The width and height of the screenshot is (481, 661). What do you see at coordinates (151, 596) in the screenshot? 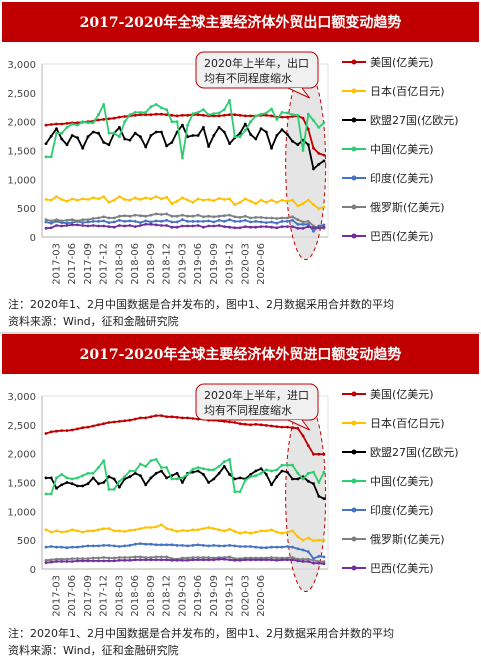
I see `x-tick-label: 2018-09` at bounding box center [151, 596].